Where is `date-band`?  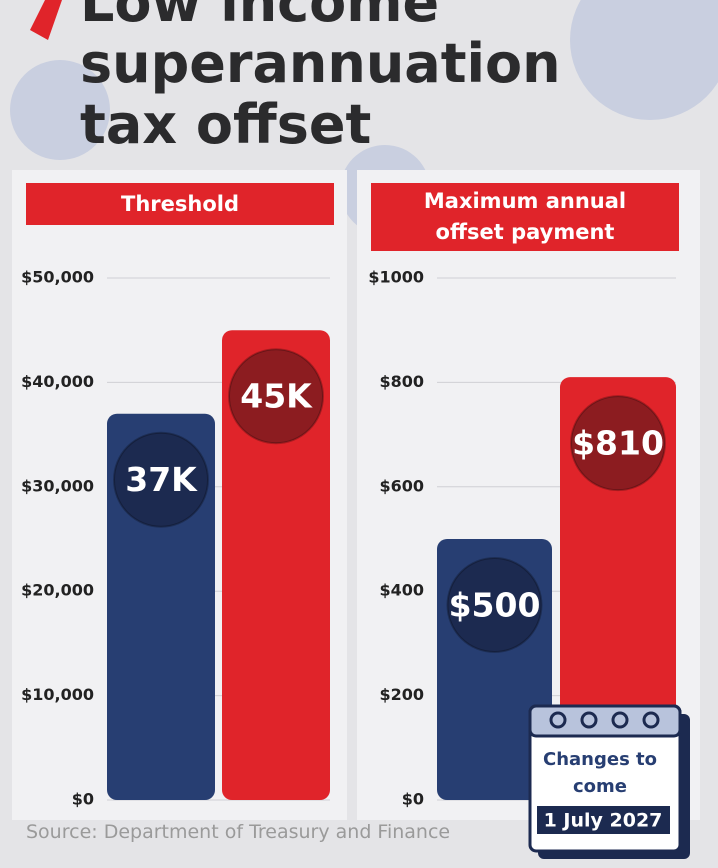 date-band is located at coordinates (603, 820).